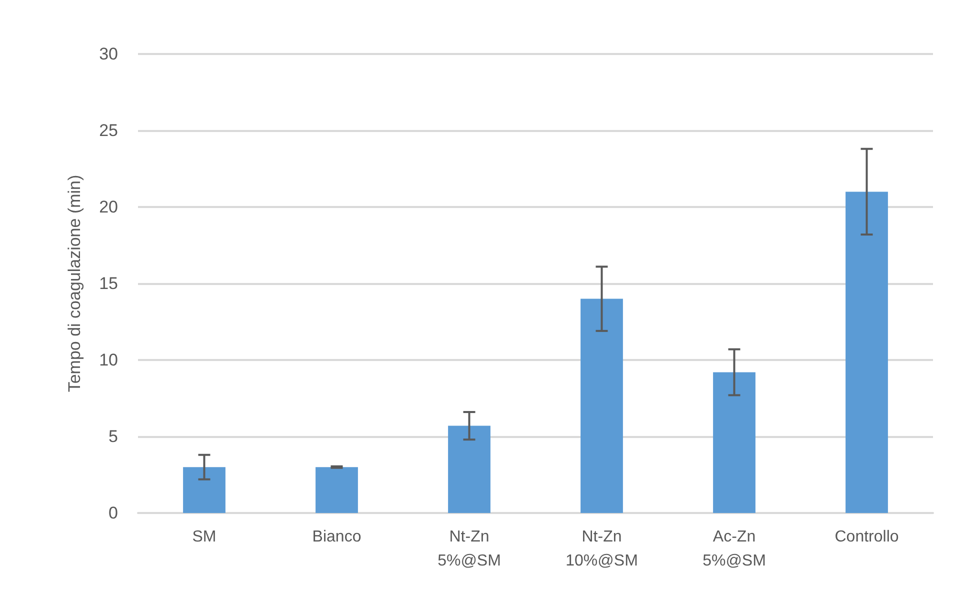 Image resolution: width=959 pixels, height=606 pixels. I want to click on x-tick-label: Bianco, so click(337, 537).